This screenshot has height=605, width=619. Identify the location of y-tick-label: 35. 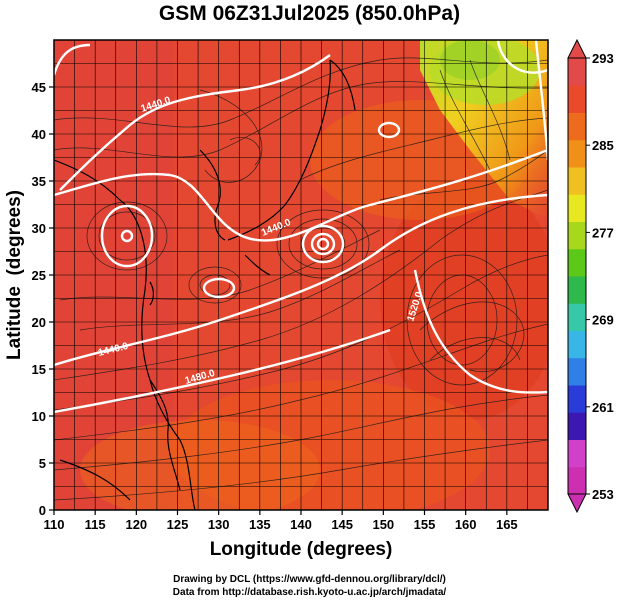
(39, 181).